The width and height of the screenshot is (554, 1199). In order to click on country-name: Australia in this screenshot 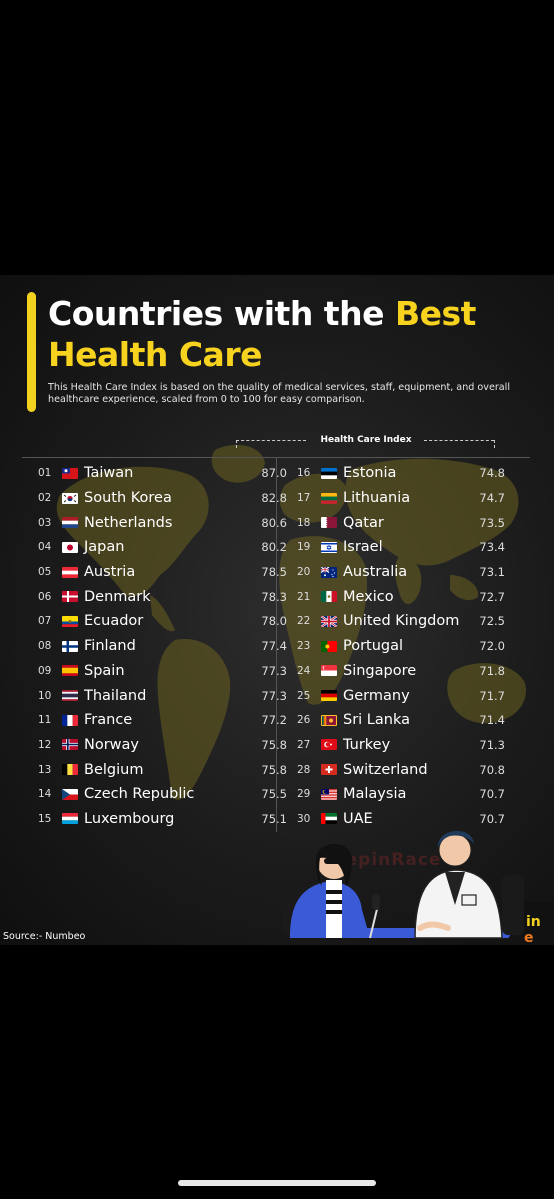, I will do `click(375, 572)`.